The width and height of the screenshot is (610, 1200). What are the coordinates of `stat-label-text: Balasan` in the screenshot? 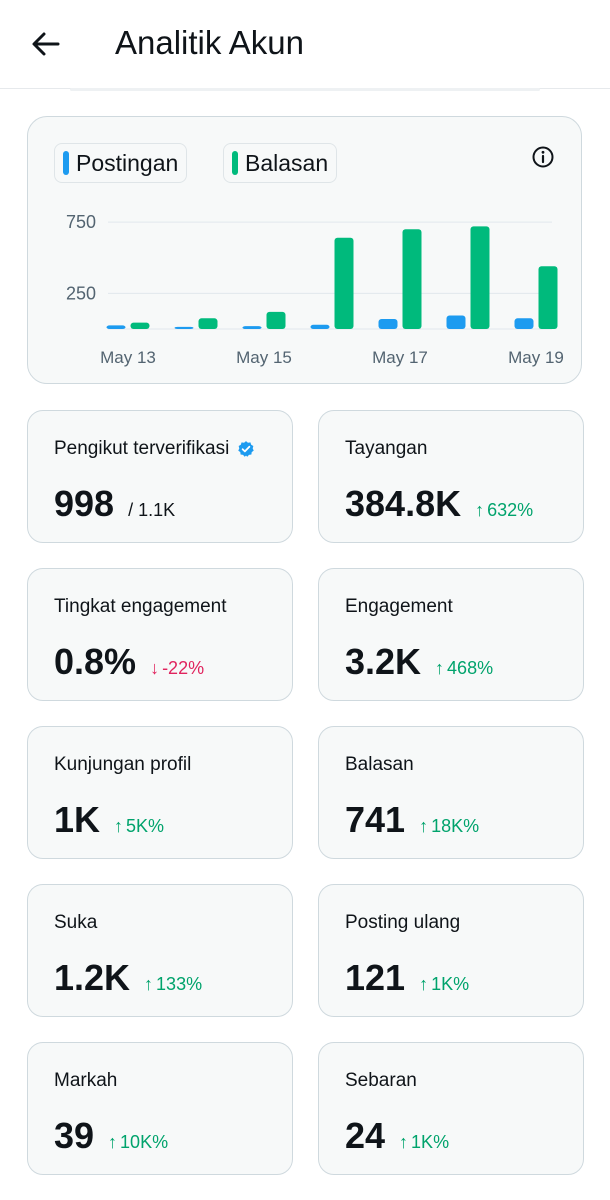 It's located at (379, 764).